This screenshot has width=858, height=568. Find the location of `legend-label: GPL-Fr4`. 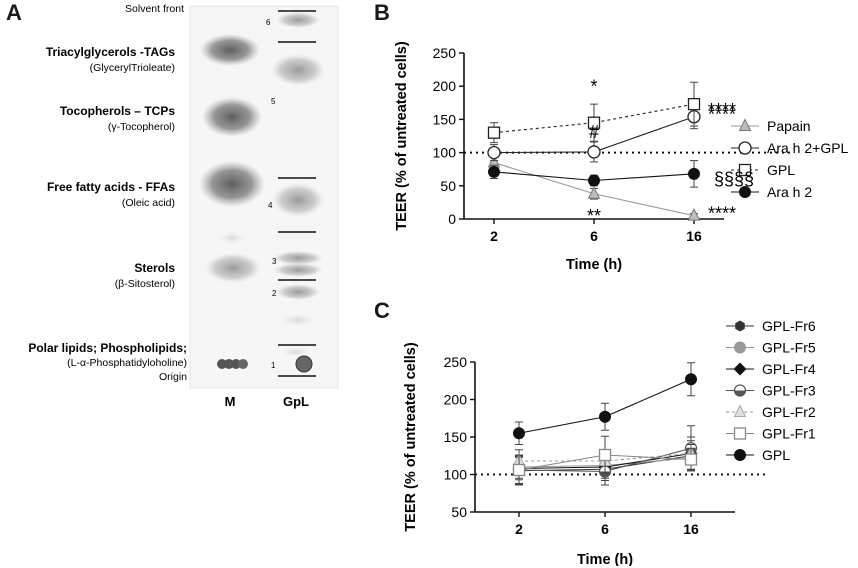

legend-label: GPL-Fr4 is located at coordinates (789, 369).